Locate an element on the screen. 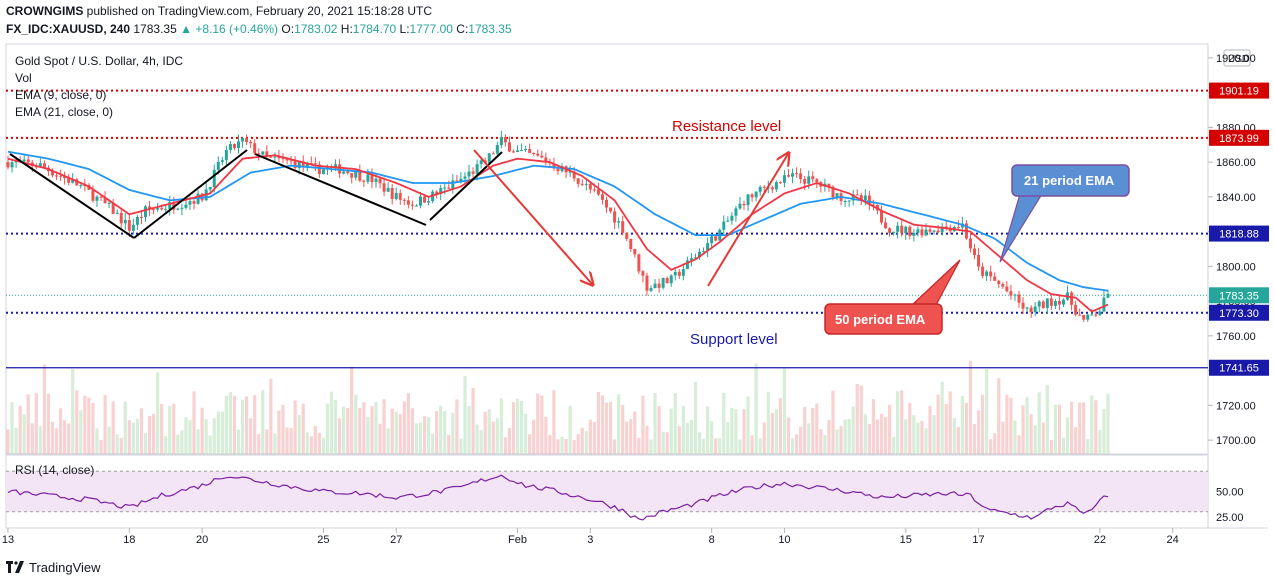  rsi-legend: RSI (14, close) is located at coordinates (54, 470).